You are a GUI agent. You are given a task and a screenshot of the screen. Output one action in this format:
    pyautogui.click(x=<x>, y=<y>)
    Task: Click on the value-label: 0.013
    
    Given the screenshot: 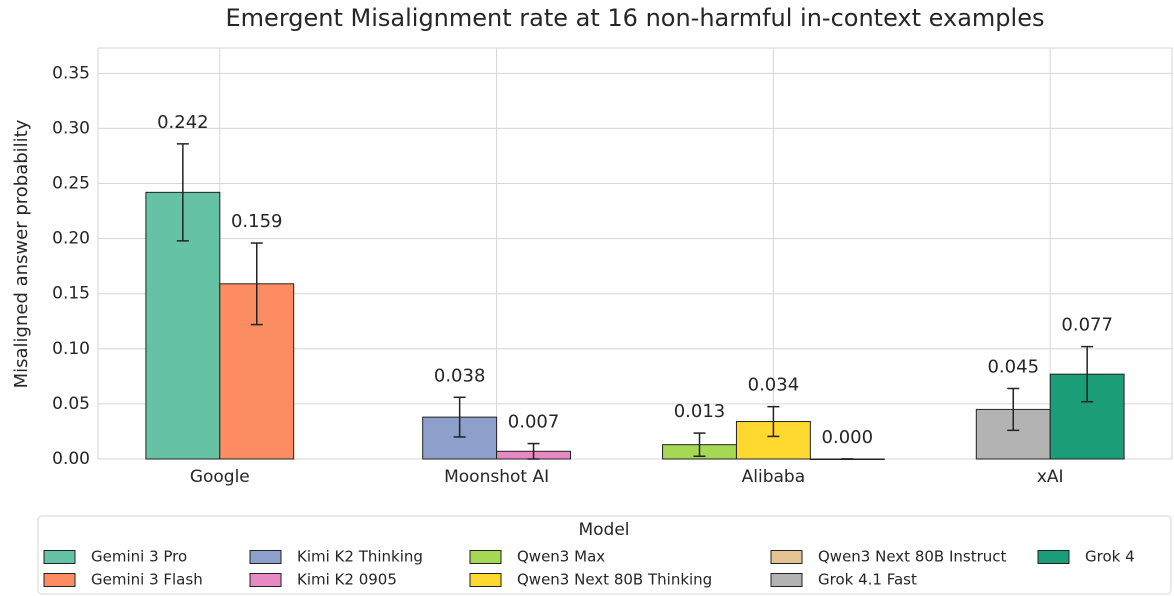 What is the action you would take?
    pyautogui.click(x=700, y=411)
    